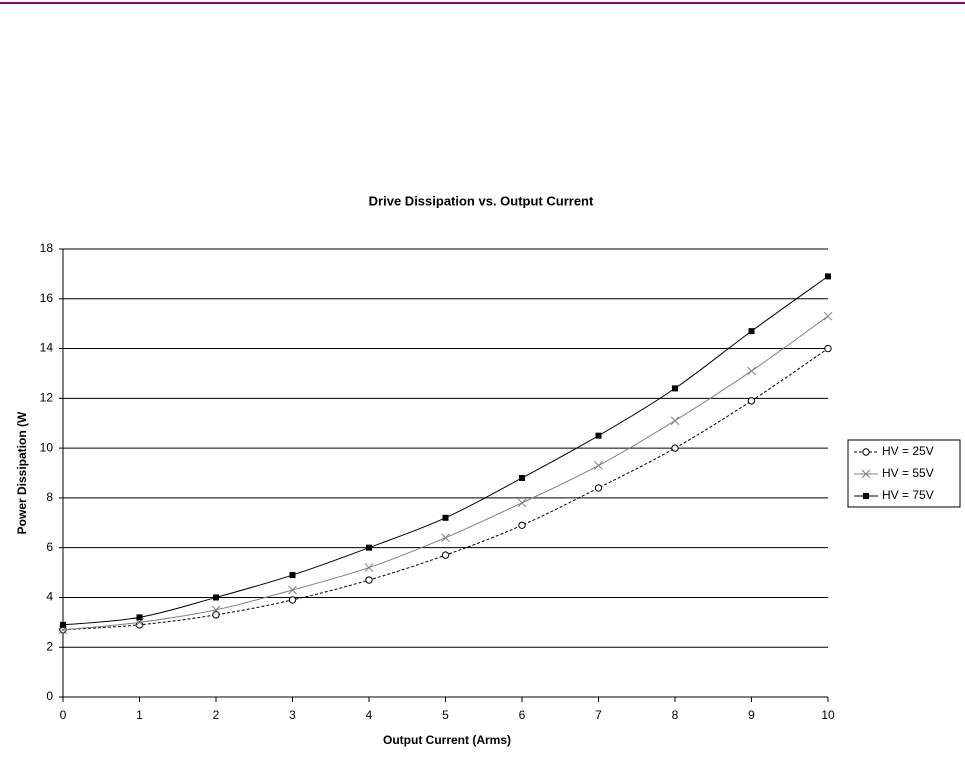 The width and height of the screenshot is (965, 757). Describe the element at coordinates (22, 472) in the screenshot. I see `y-axis-label: Power Dissipation (W` at that location.